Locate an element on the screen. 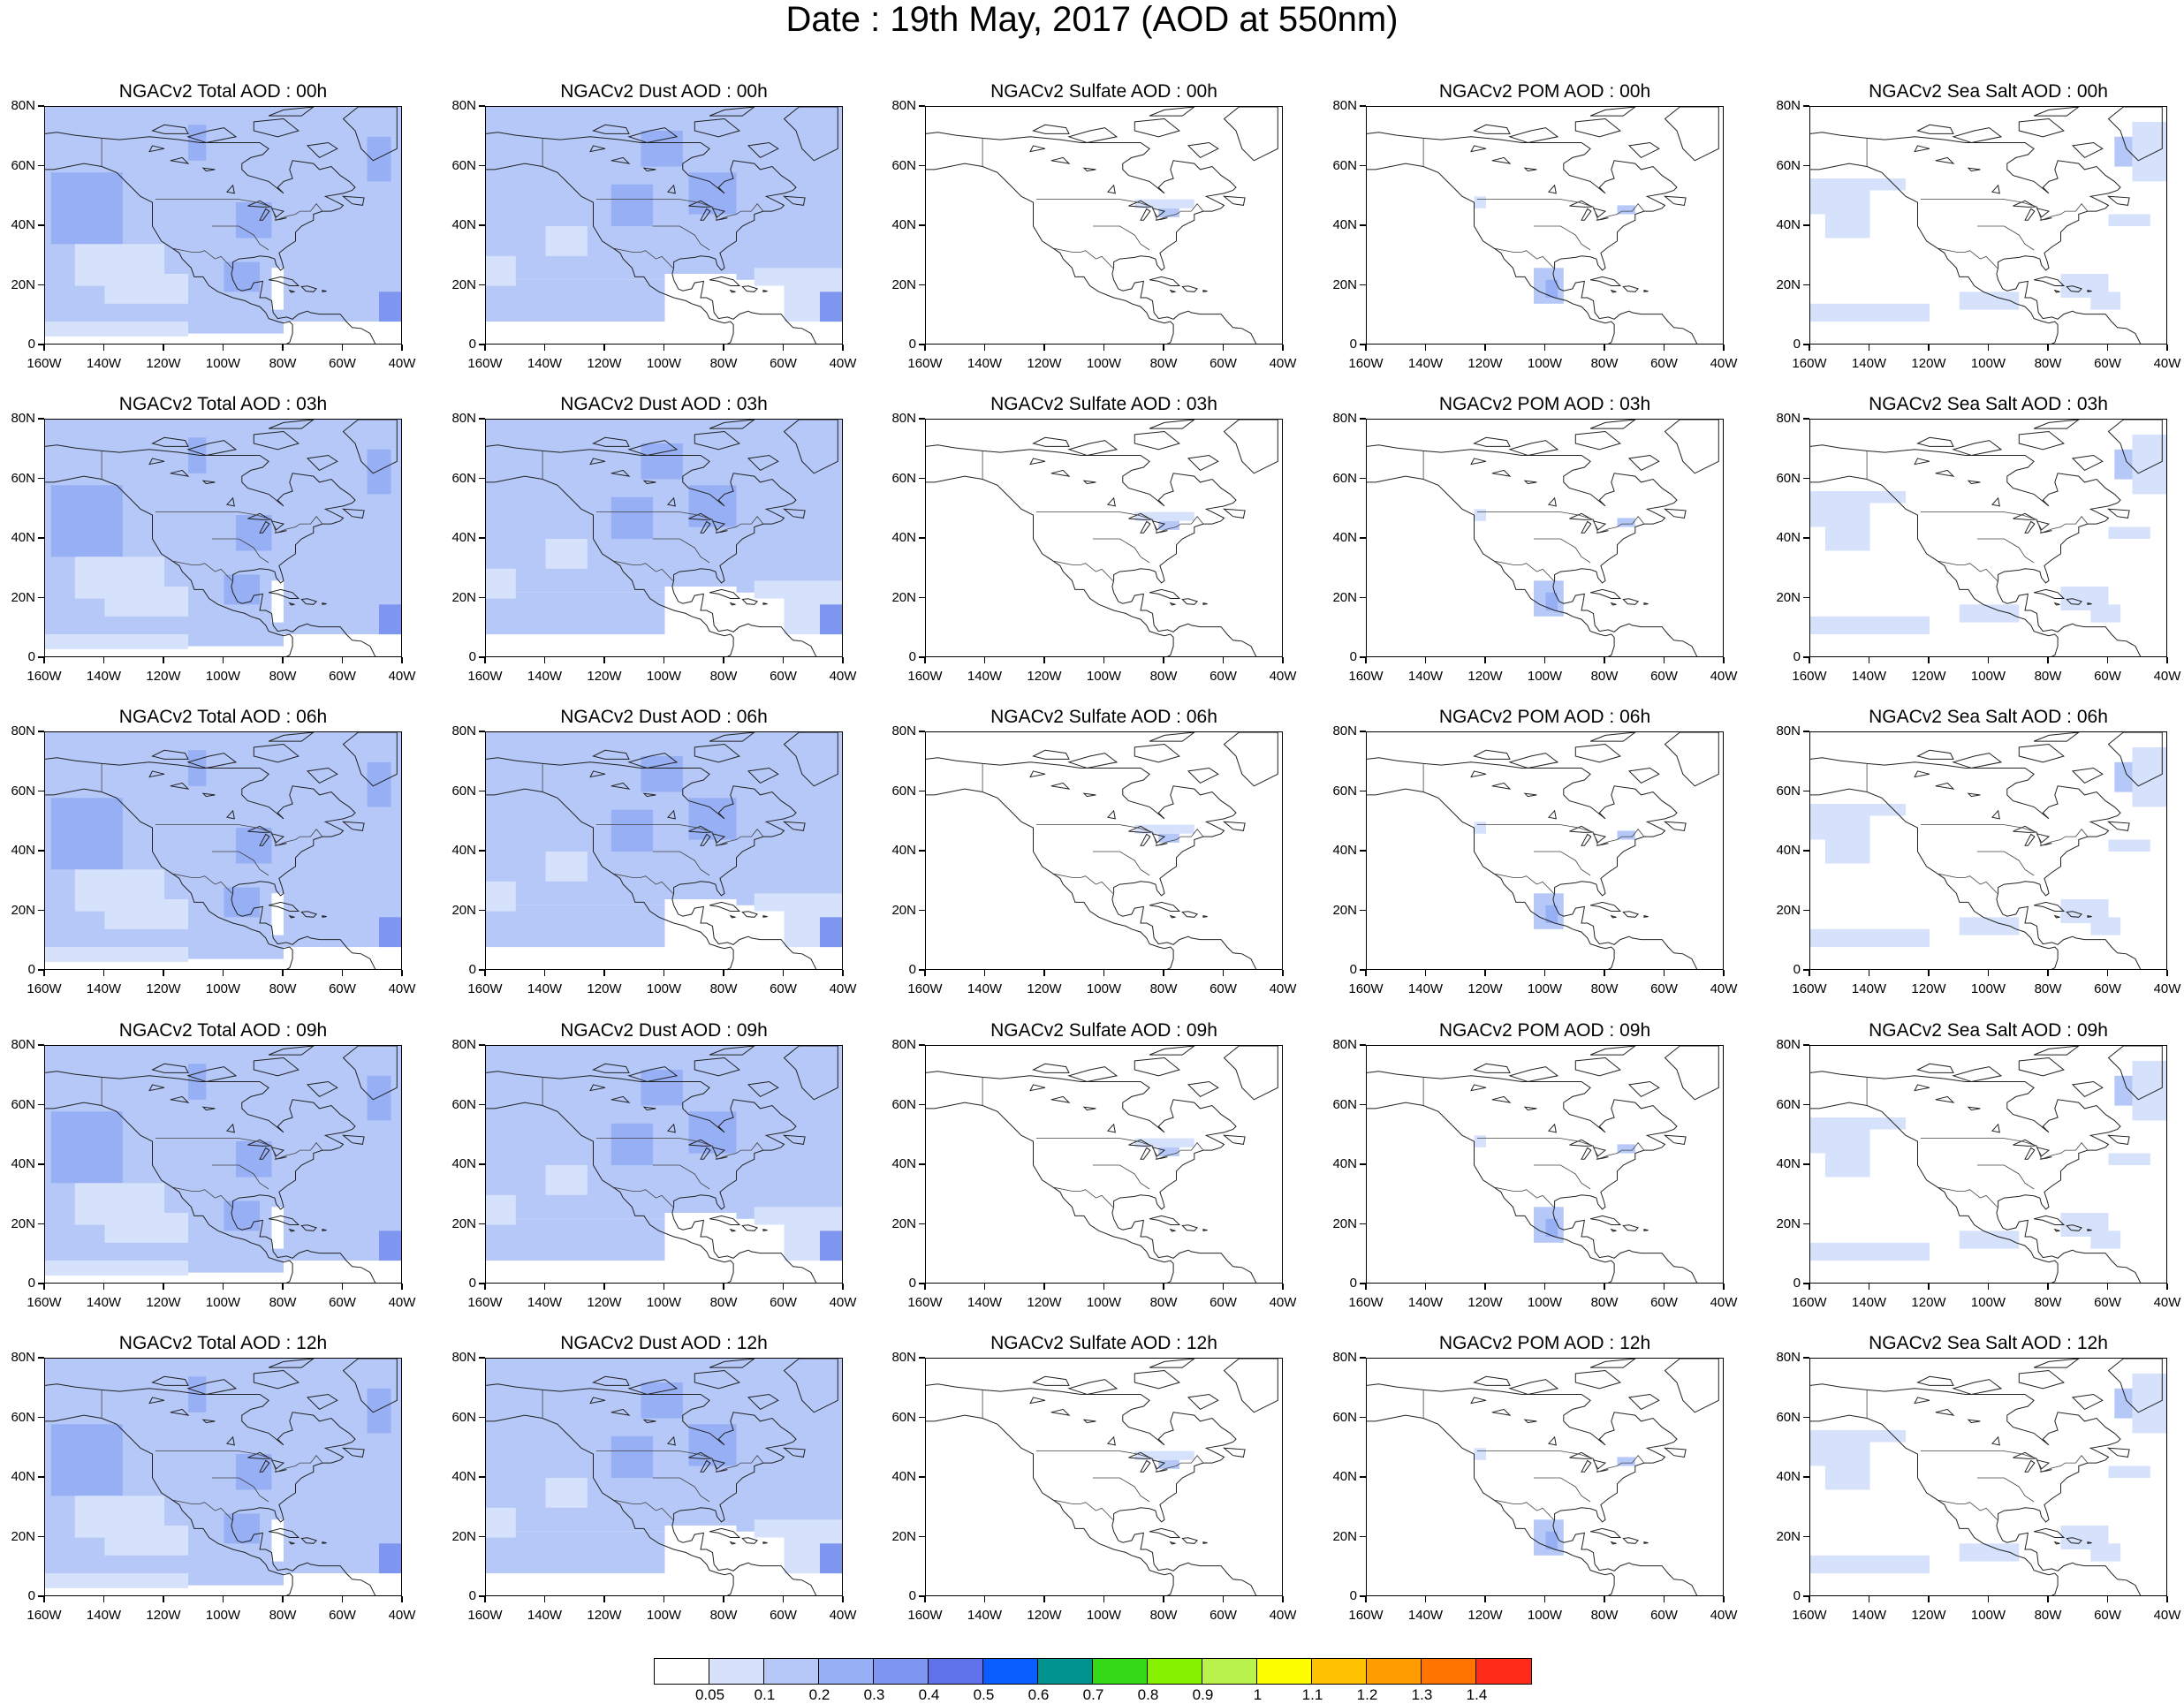  colorbar-label: 0.4 is located at coordinates (929, 1694).